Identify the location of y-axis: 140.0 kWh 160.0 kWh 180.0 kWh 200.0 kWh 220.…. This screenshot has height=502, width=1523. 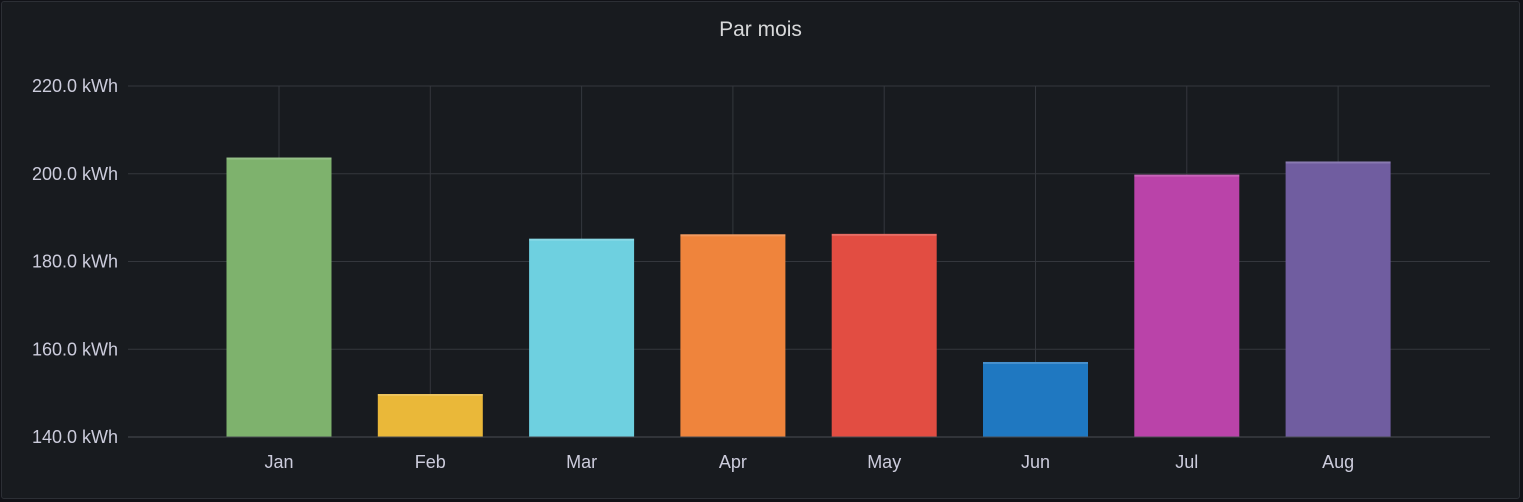
(75, 261).